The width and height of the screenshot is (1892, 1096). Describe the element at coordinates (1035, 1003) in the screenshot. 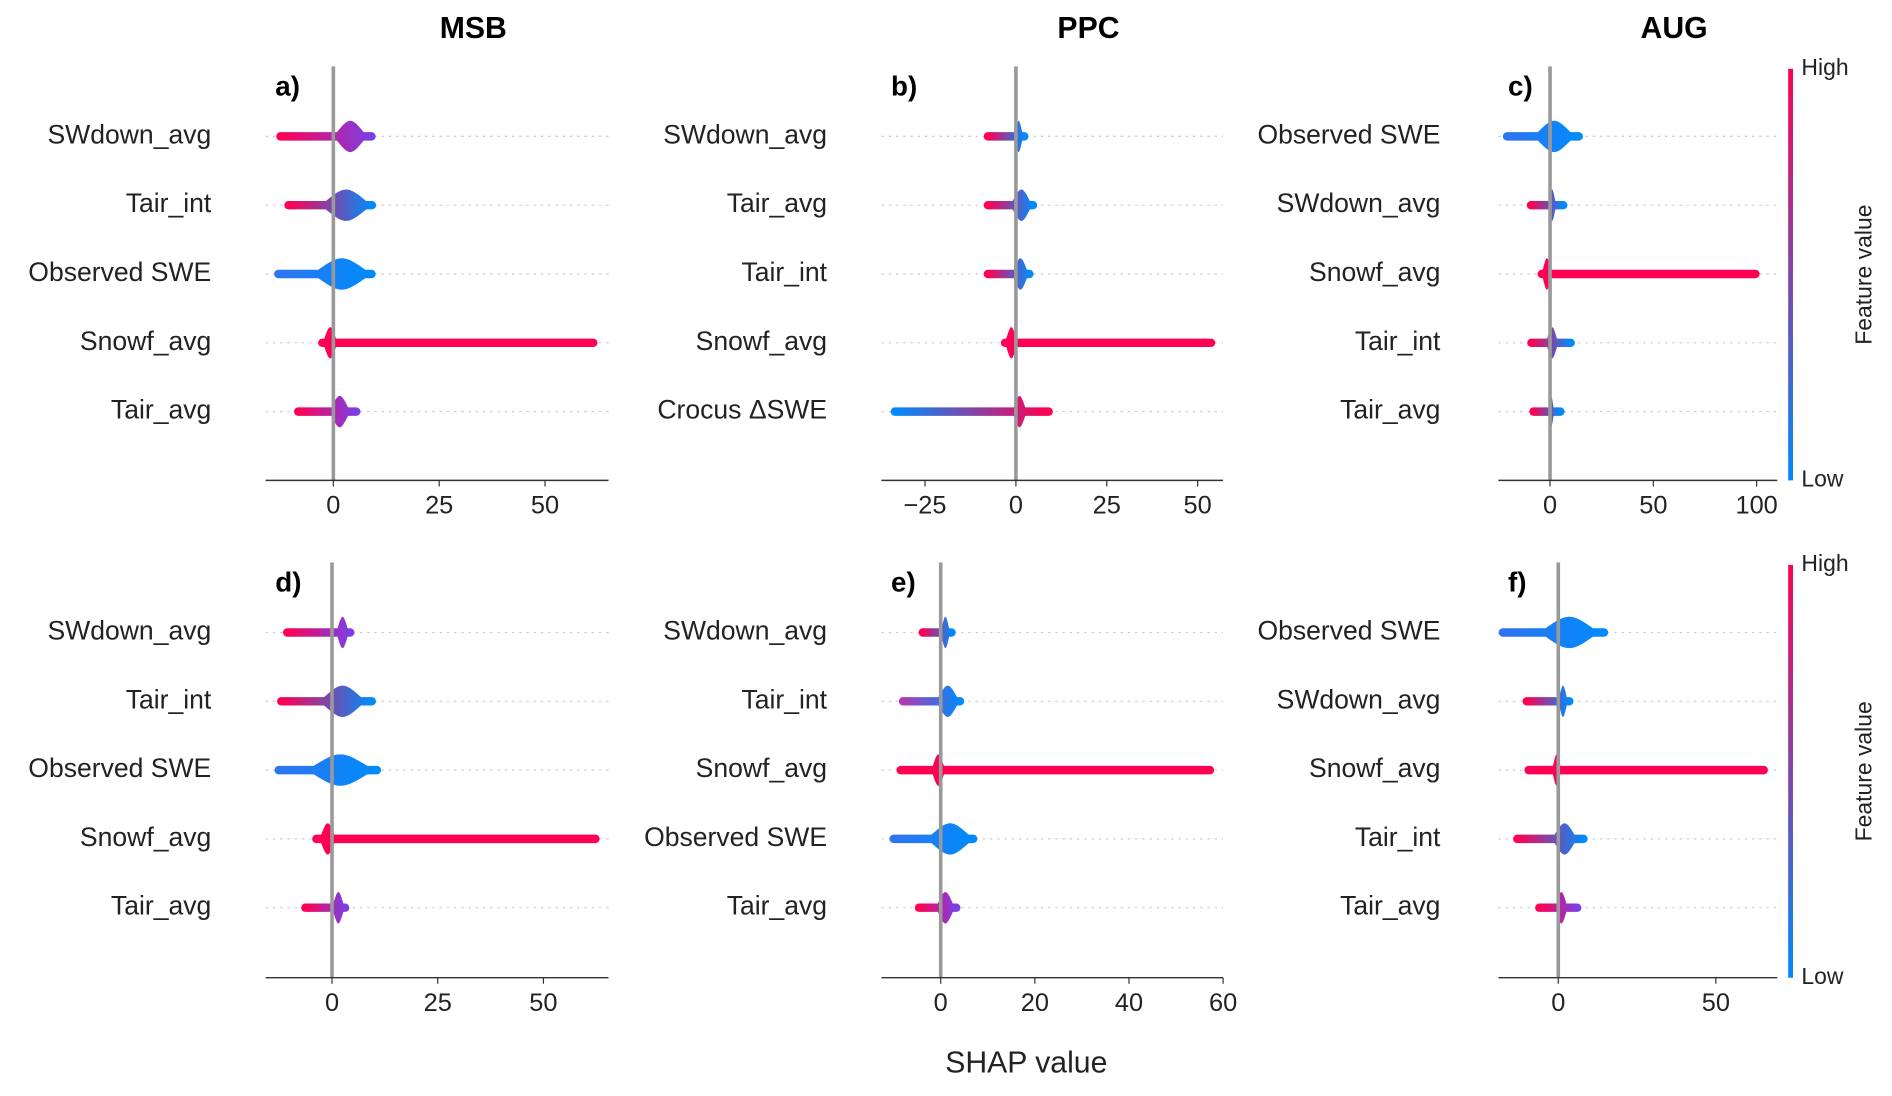

I see `x-tick-label: 20` at that location.